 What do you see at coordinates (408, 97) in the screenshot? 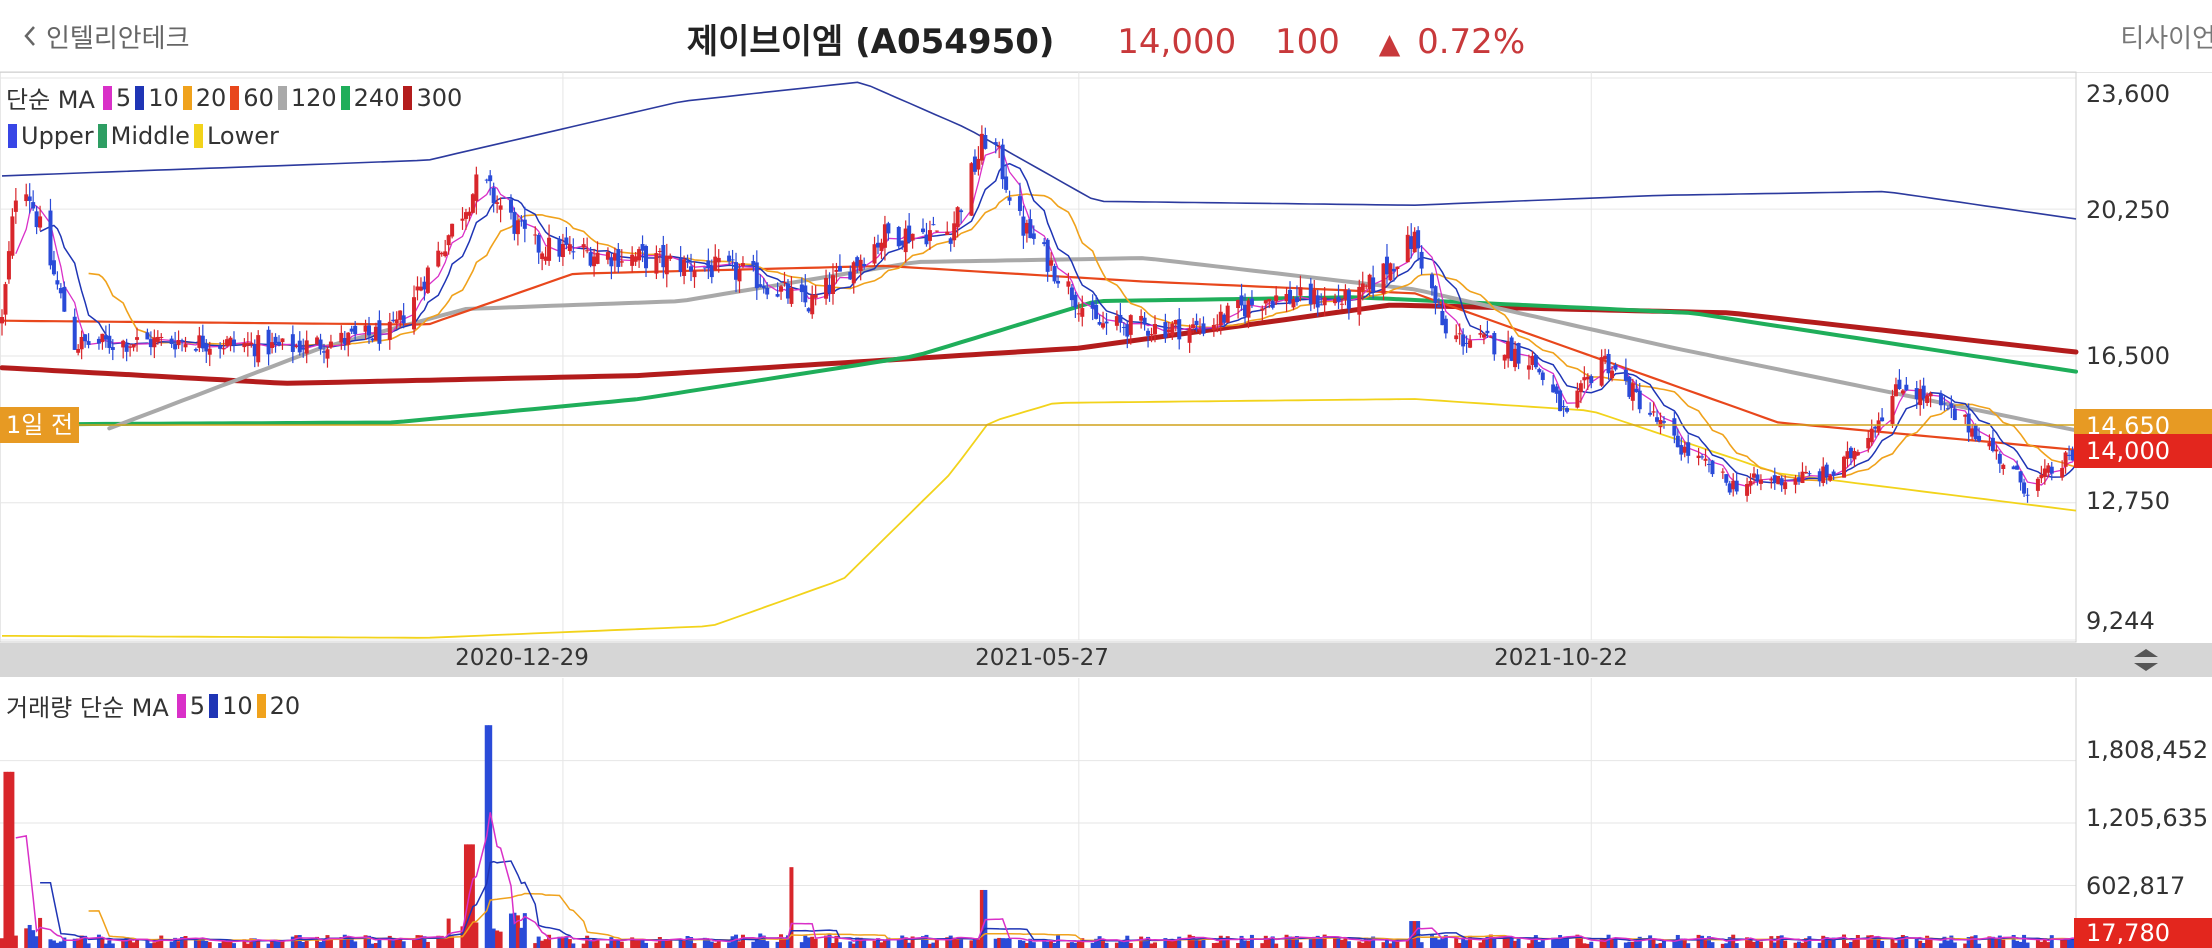
I see `legend-swatch` at bounding box center [408, 97].